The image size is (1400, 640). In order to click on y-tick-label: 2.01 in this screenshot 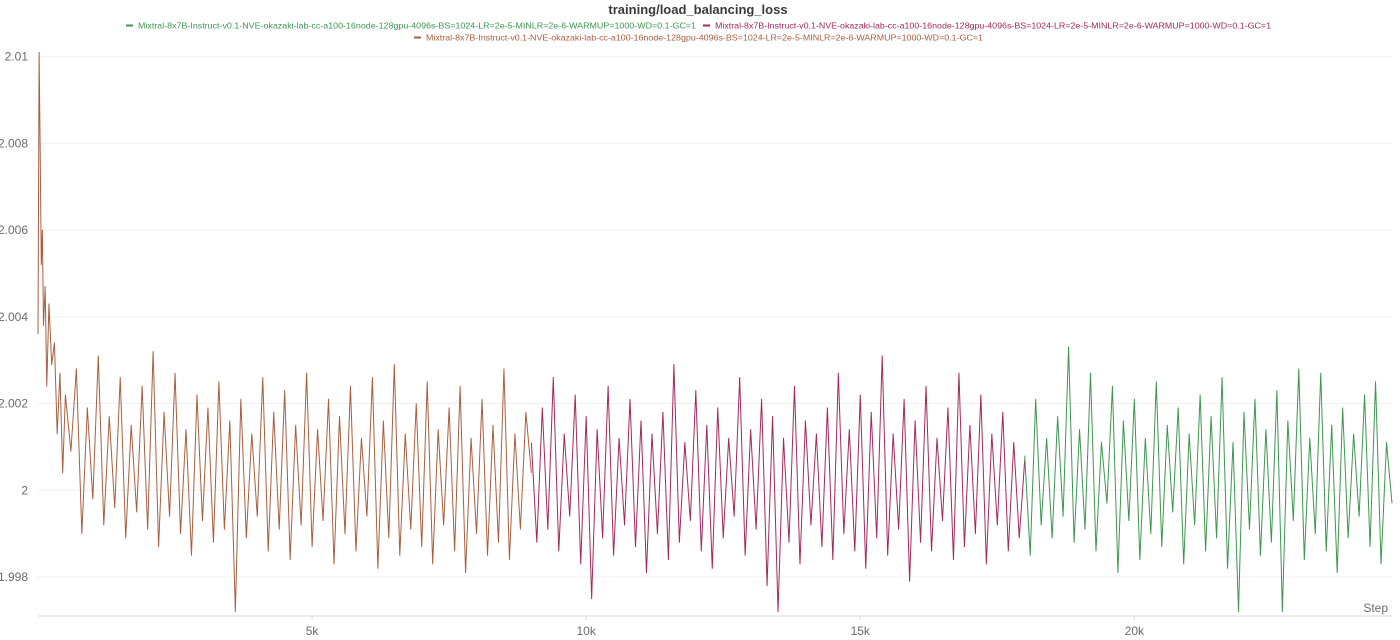, I will do `click(17, 57)`.